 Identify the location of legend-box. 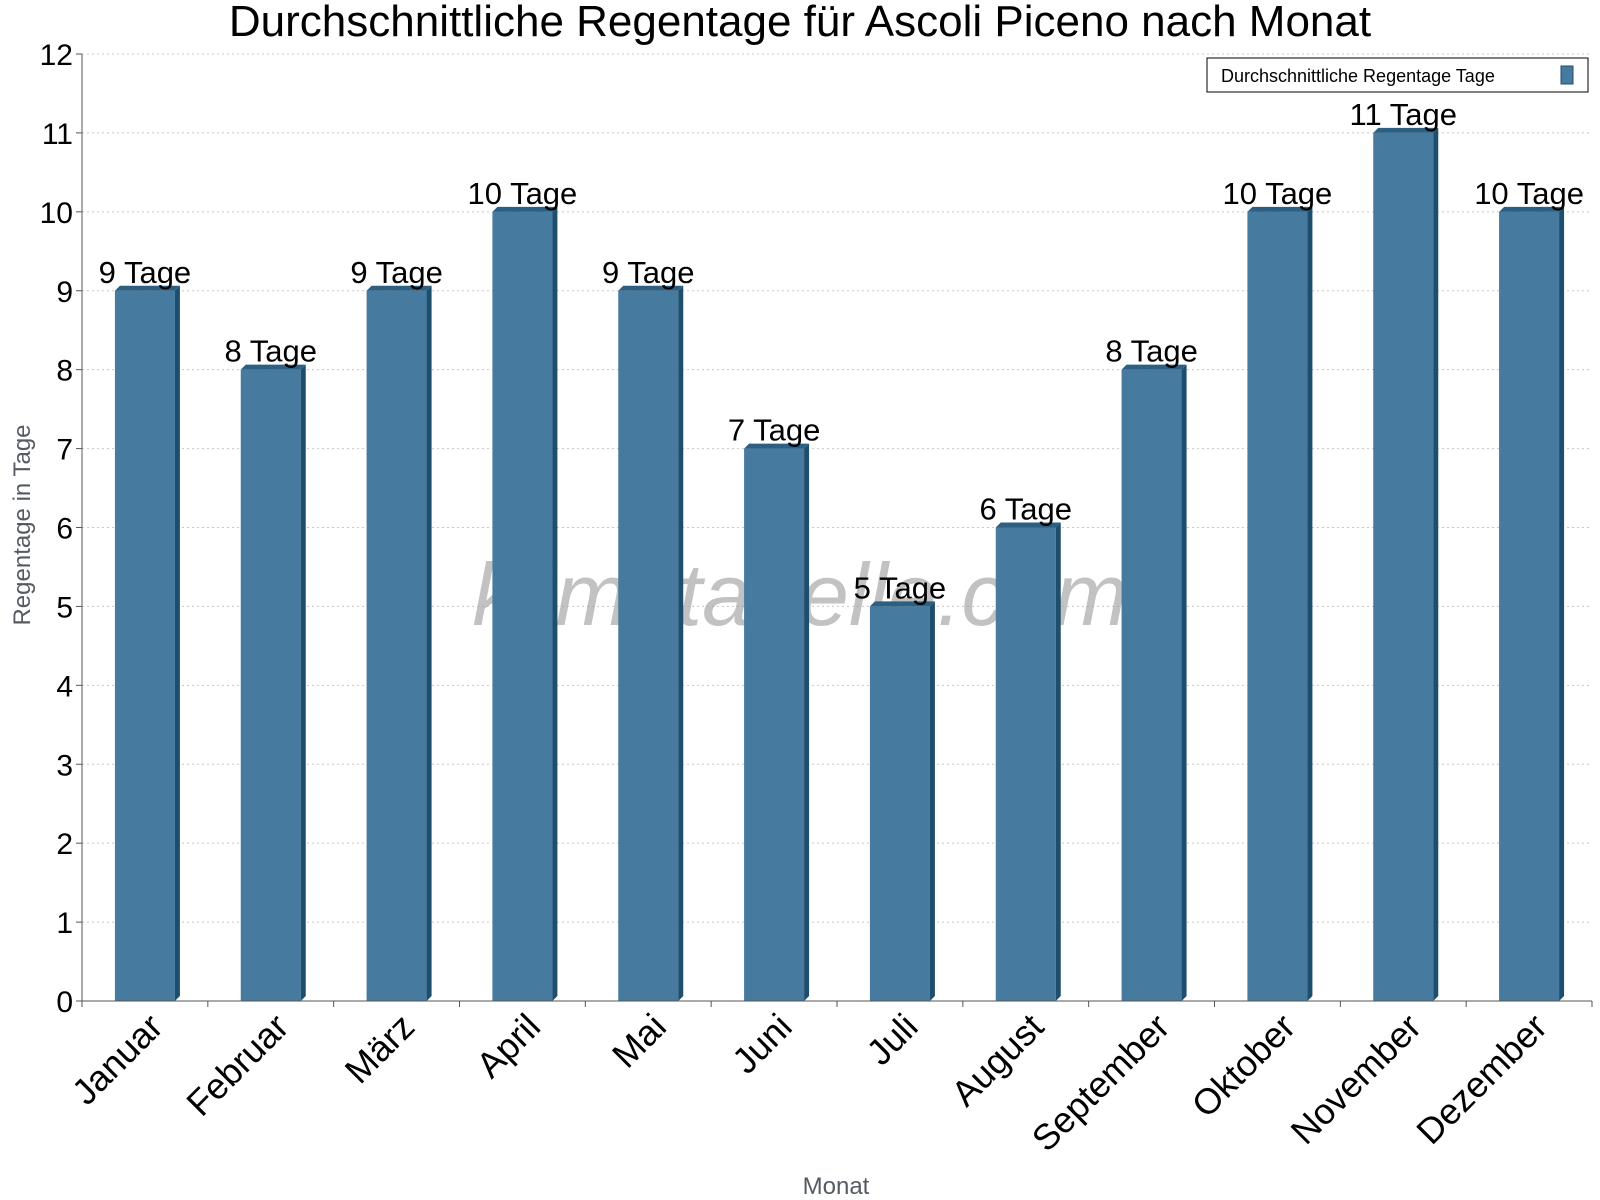
(1397, 75).